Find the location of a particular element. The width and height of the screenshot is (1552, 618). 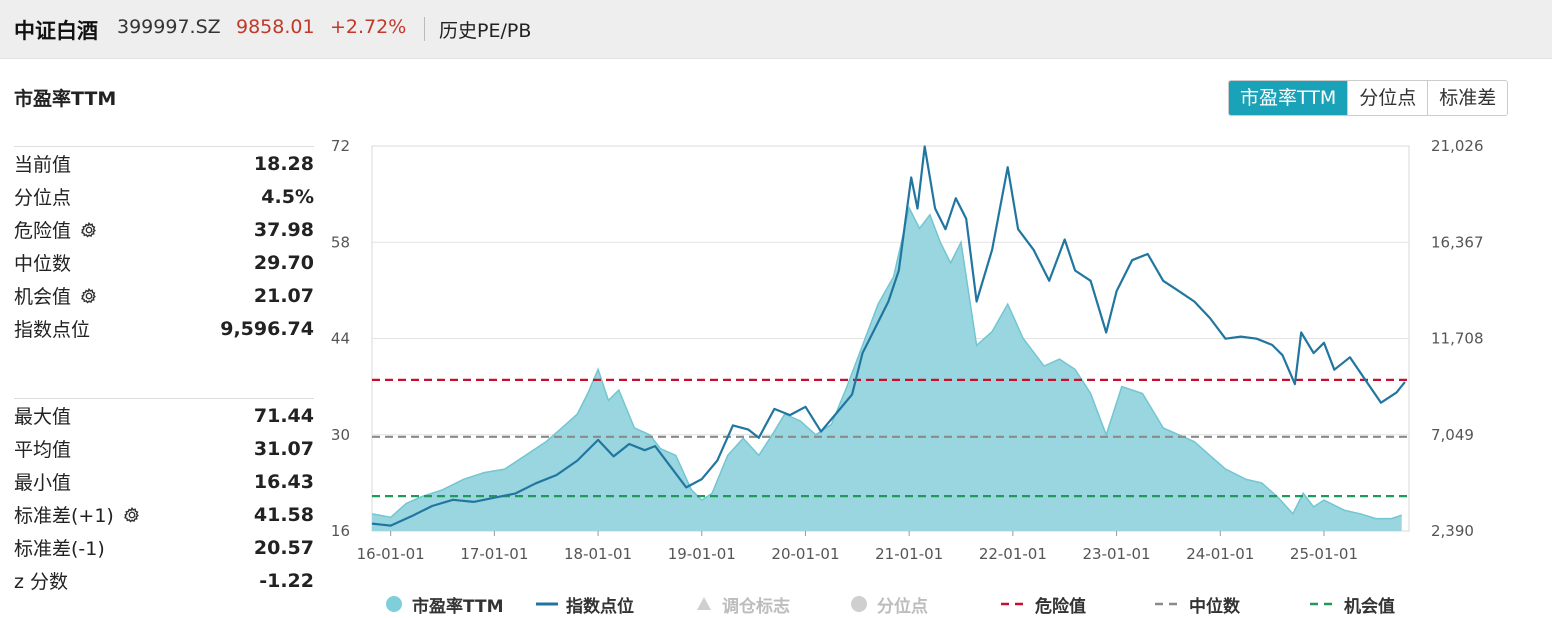

line-marker-icon is located at coordinates (547, 604).